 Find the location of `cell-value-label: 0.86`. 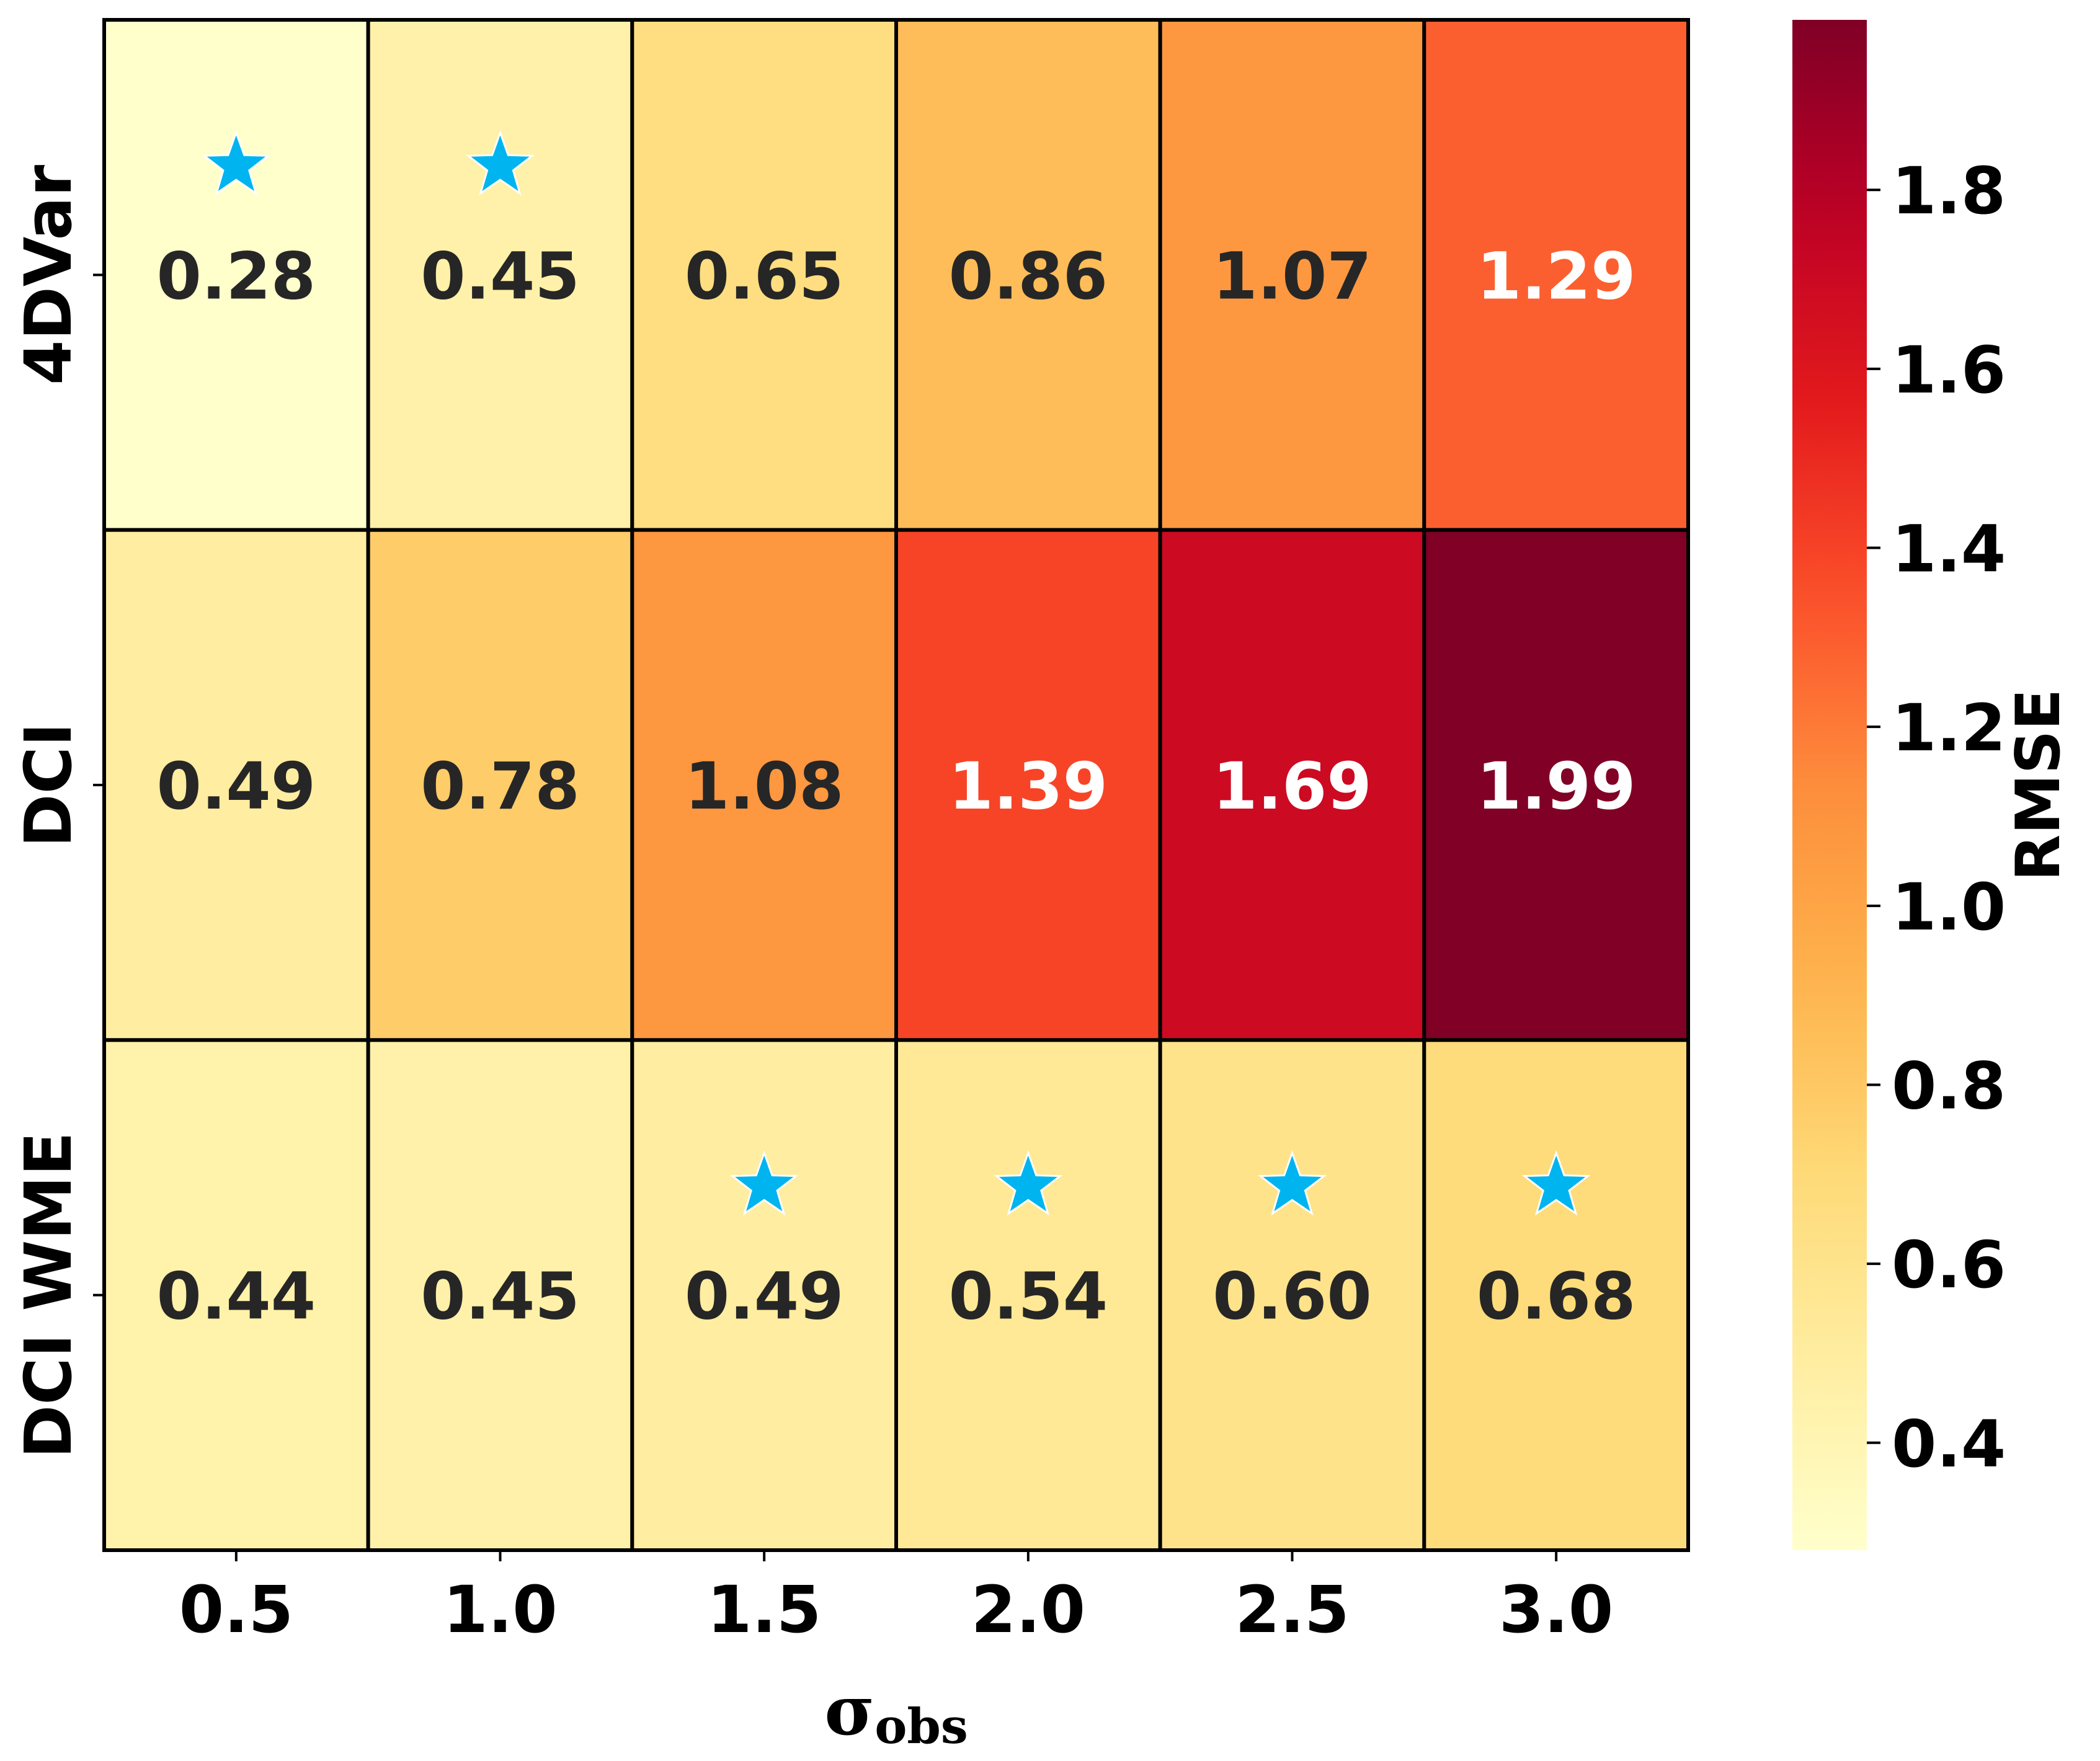

cell-value-label: 0.86 is located at coordinates (1028, 276).